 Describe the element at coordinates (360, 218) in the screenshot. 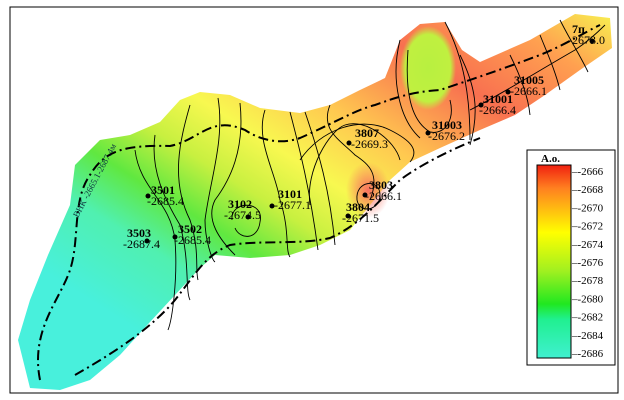

I see `well-elevation: -2671.5` at that location.